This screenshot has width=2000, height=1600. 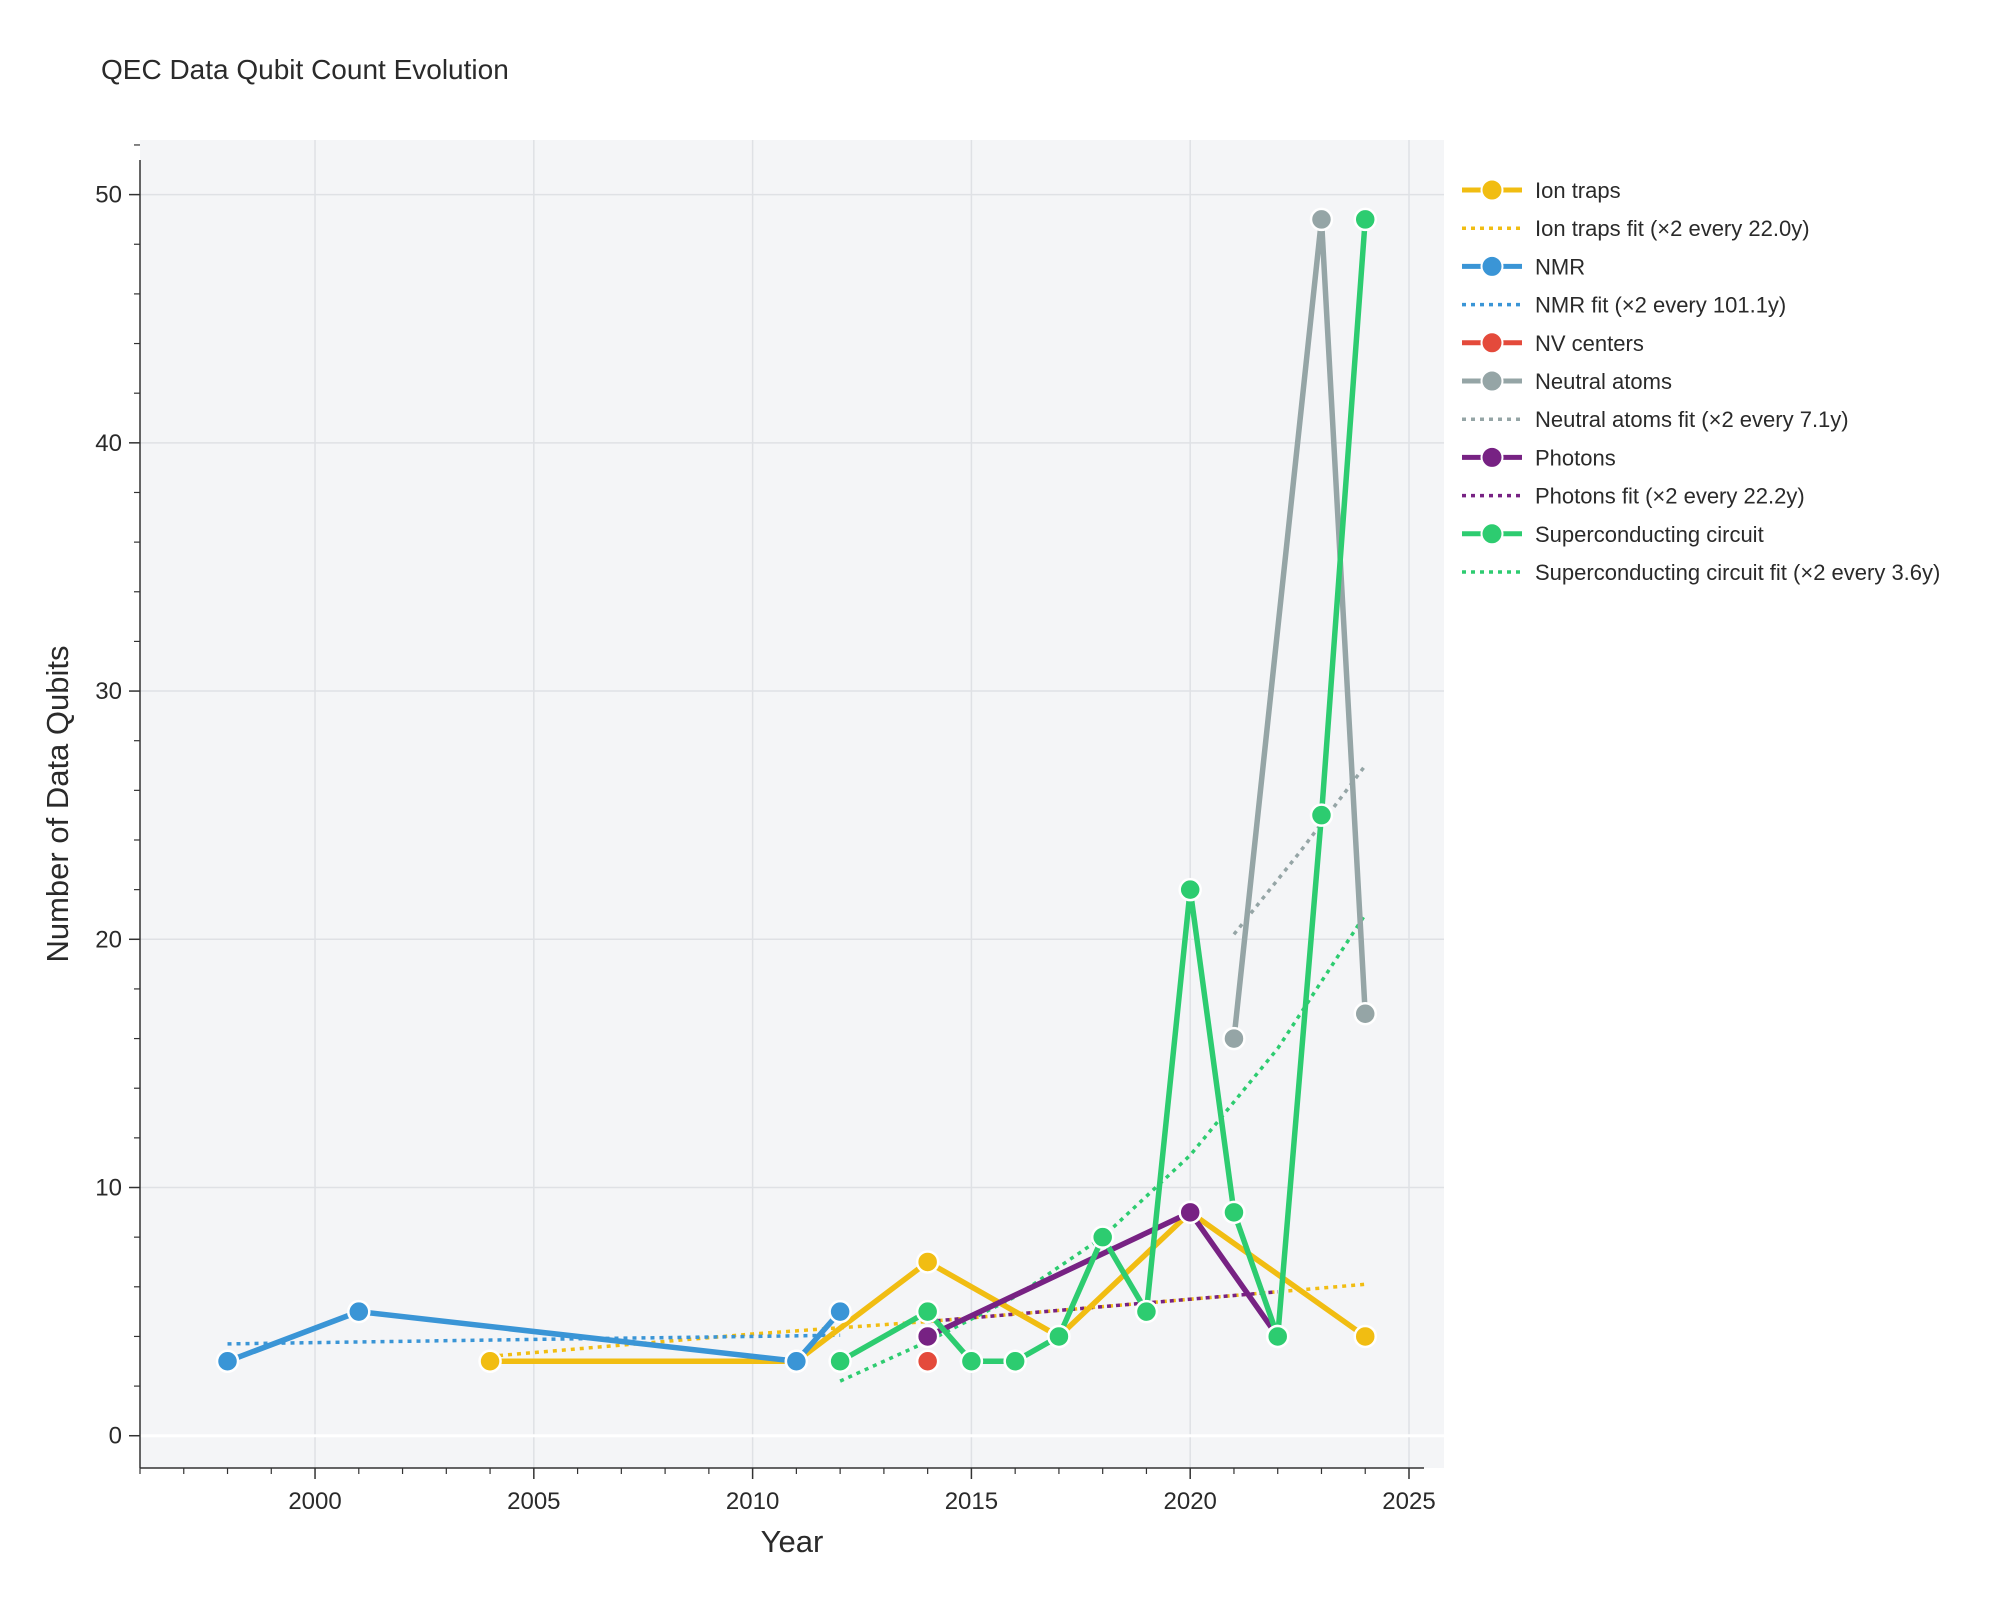 I want to click on legend-item-nmr: NMR, so click(x=1523, y=266).